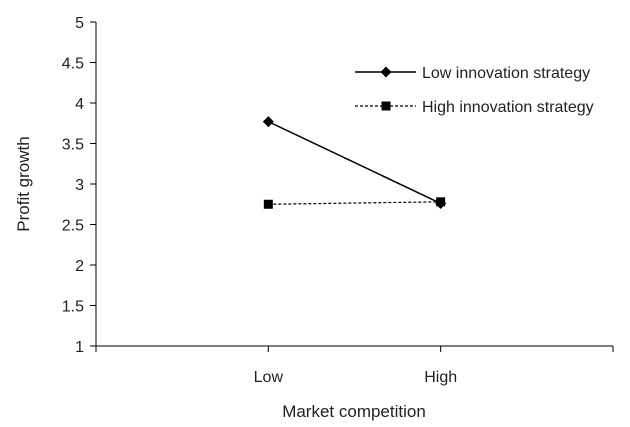 This screenshot has height=427, width=630. Describe the element at coordinates (73, 145) in the screenshot. I see `y-tick-label: 3.5` at that location.